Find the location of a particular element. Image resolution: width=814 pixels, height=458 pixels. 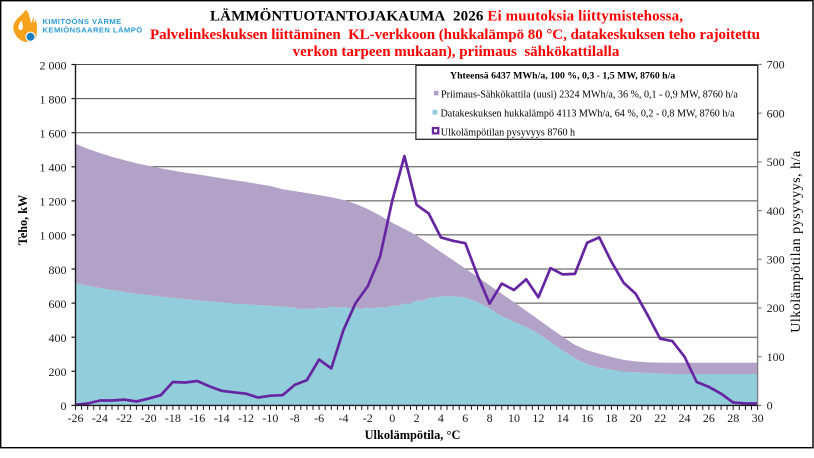

svg-text: Ulkolämpötilan pysyvyys, h/a is located at coordinates (796, 241).